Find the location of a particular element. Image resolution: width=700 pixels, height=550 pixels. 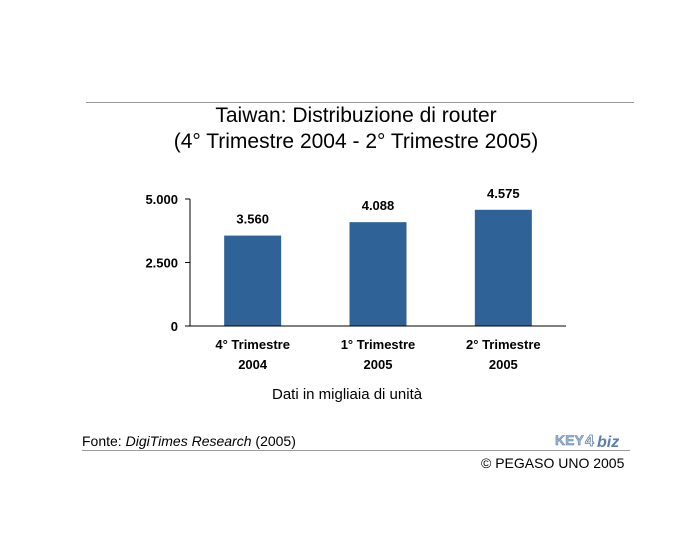

source-suffix: (2005) is located at coordinates (273, 441).